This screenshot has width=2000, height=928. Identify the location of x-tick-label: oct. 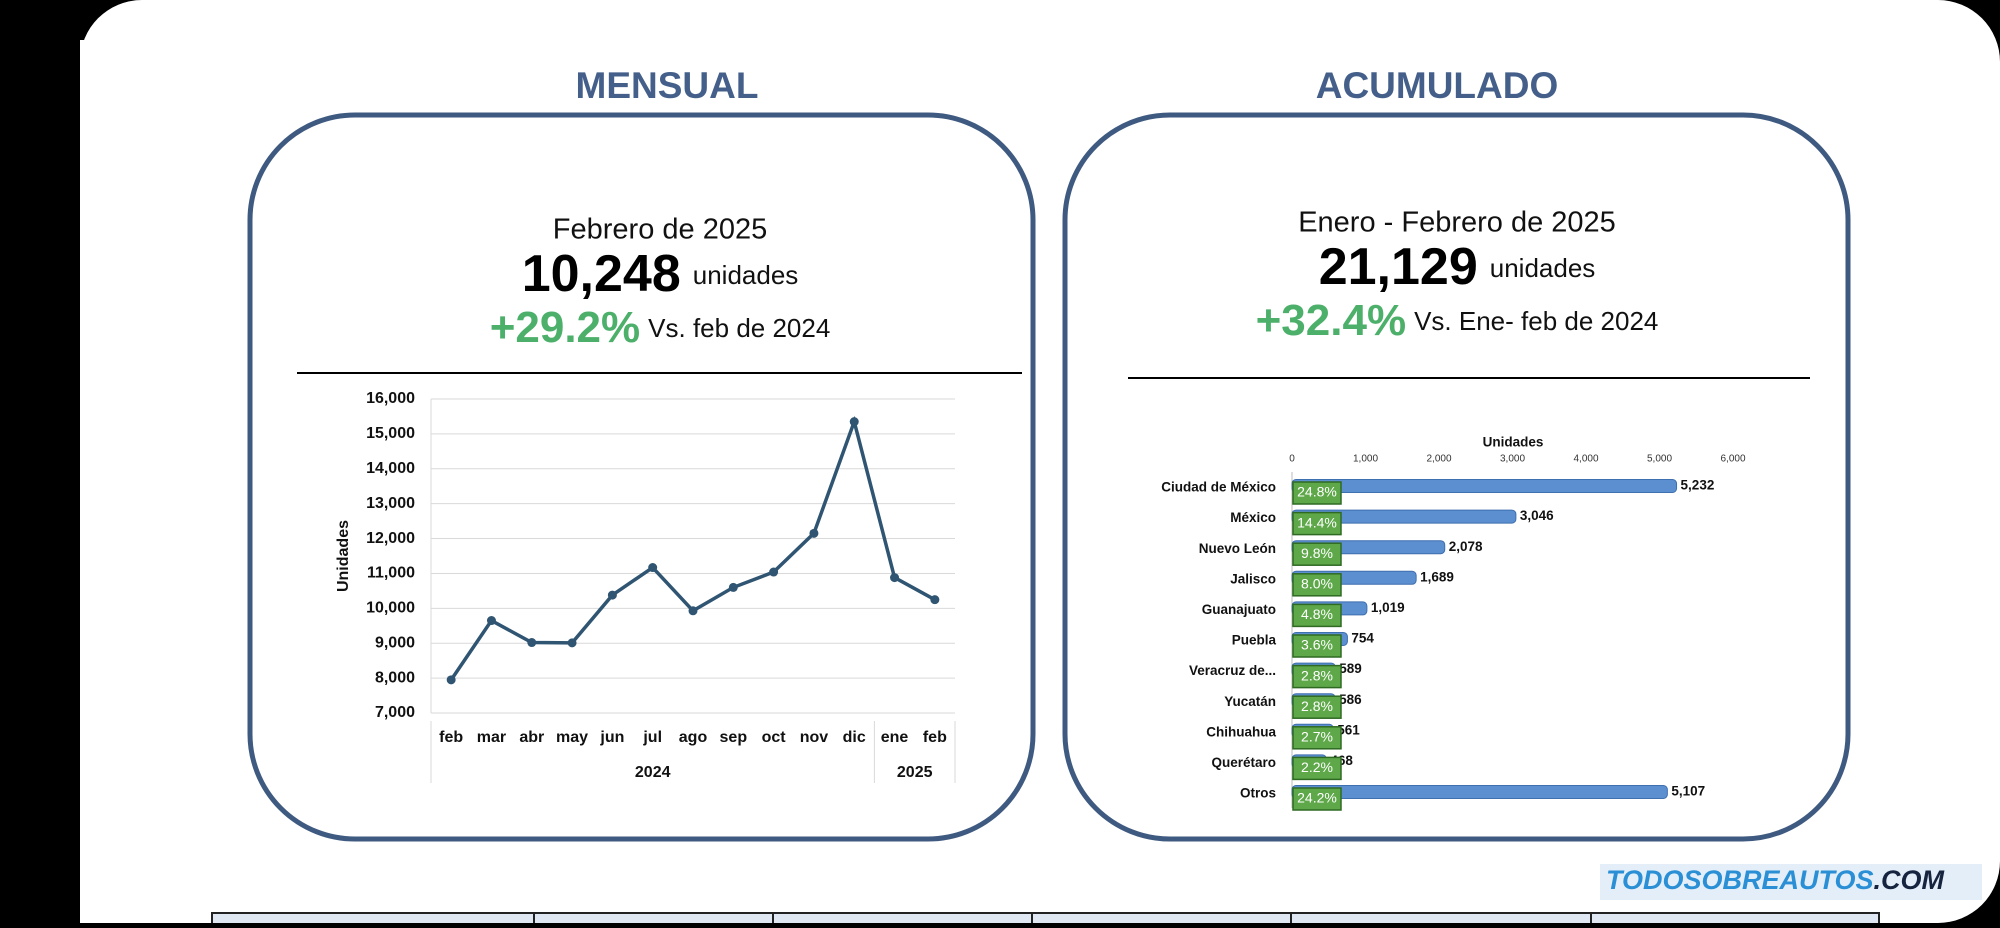
(774, 737).